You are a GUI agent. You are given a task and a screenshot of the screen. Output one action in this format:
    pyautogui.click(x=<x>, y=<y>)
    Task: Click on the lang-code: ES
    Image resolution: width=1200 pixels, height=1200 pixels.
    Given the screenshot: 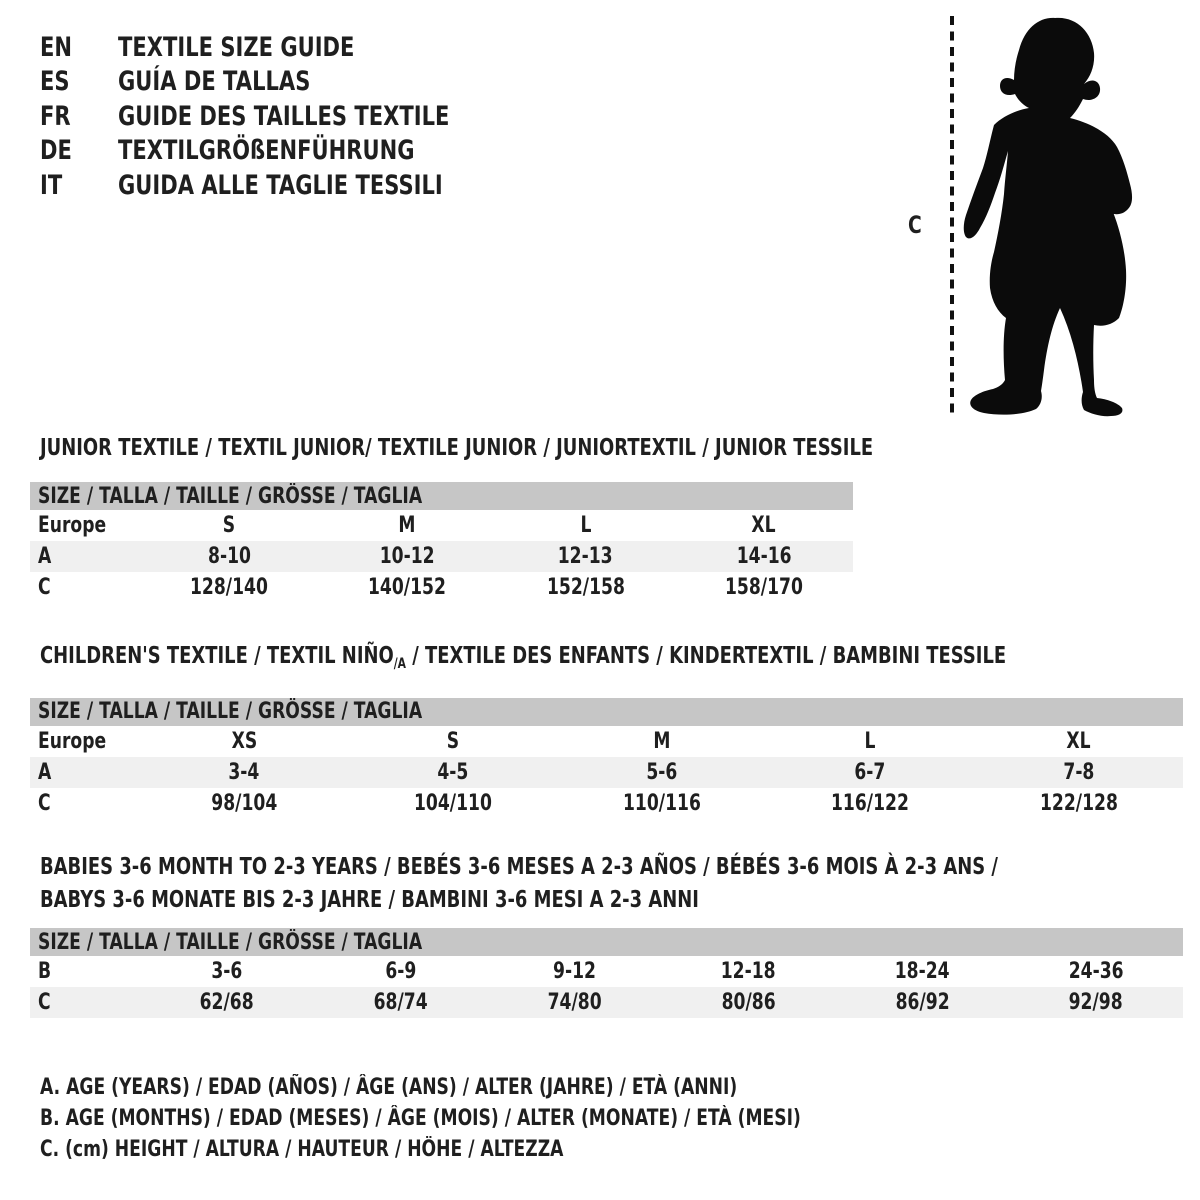 What is the action you would take?
    pyautogui.click(x=55, y=82)
    